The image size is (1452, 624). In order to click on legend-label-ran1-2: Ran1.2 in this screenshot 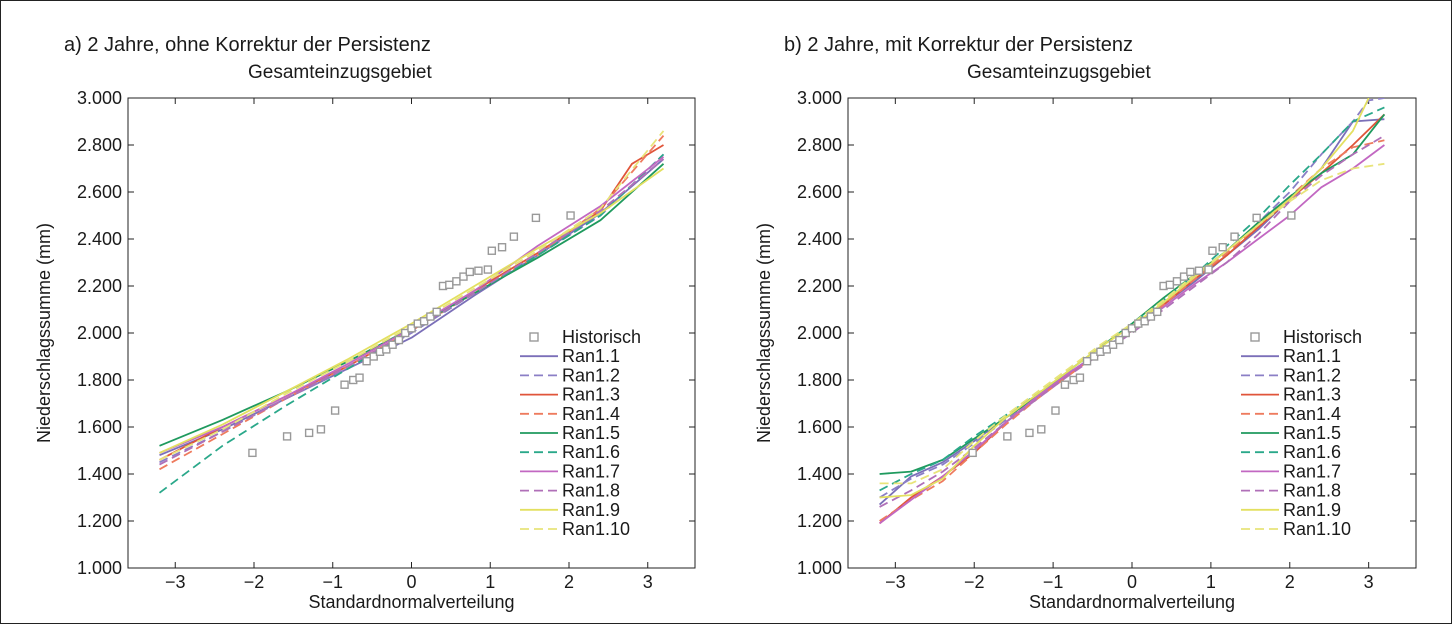, I will do `click(591, 375)`.